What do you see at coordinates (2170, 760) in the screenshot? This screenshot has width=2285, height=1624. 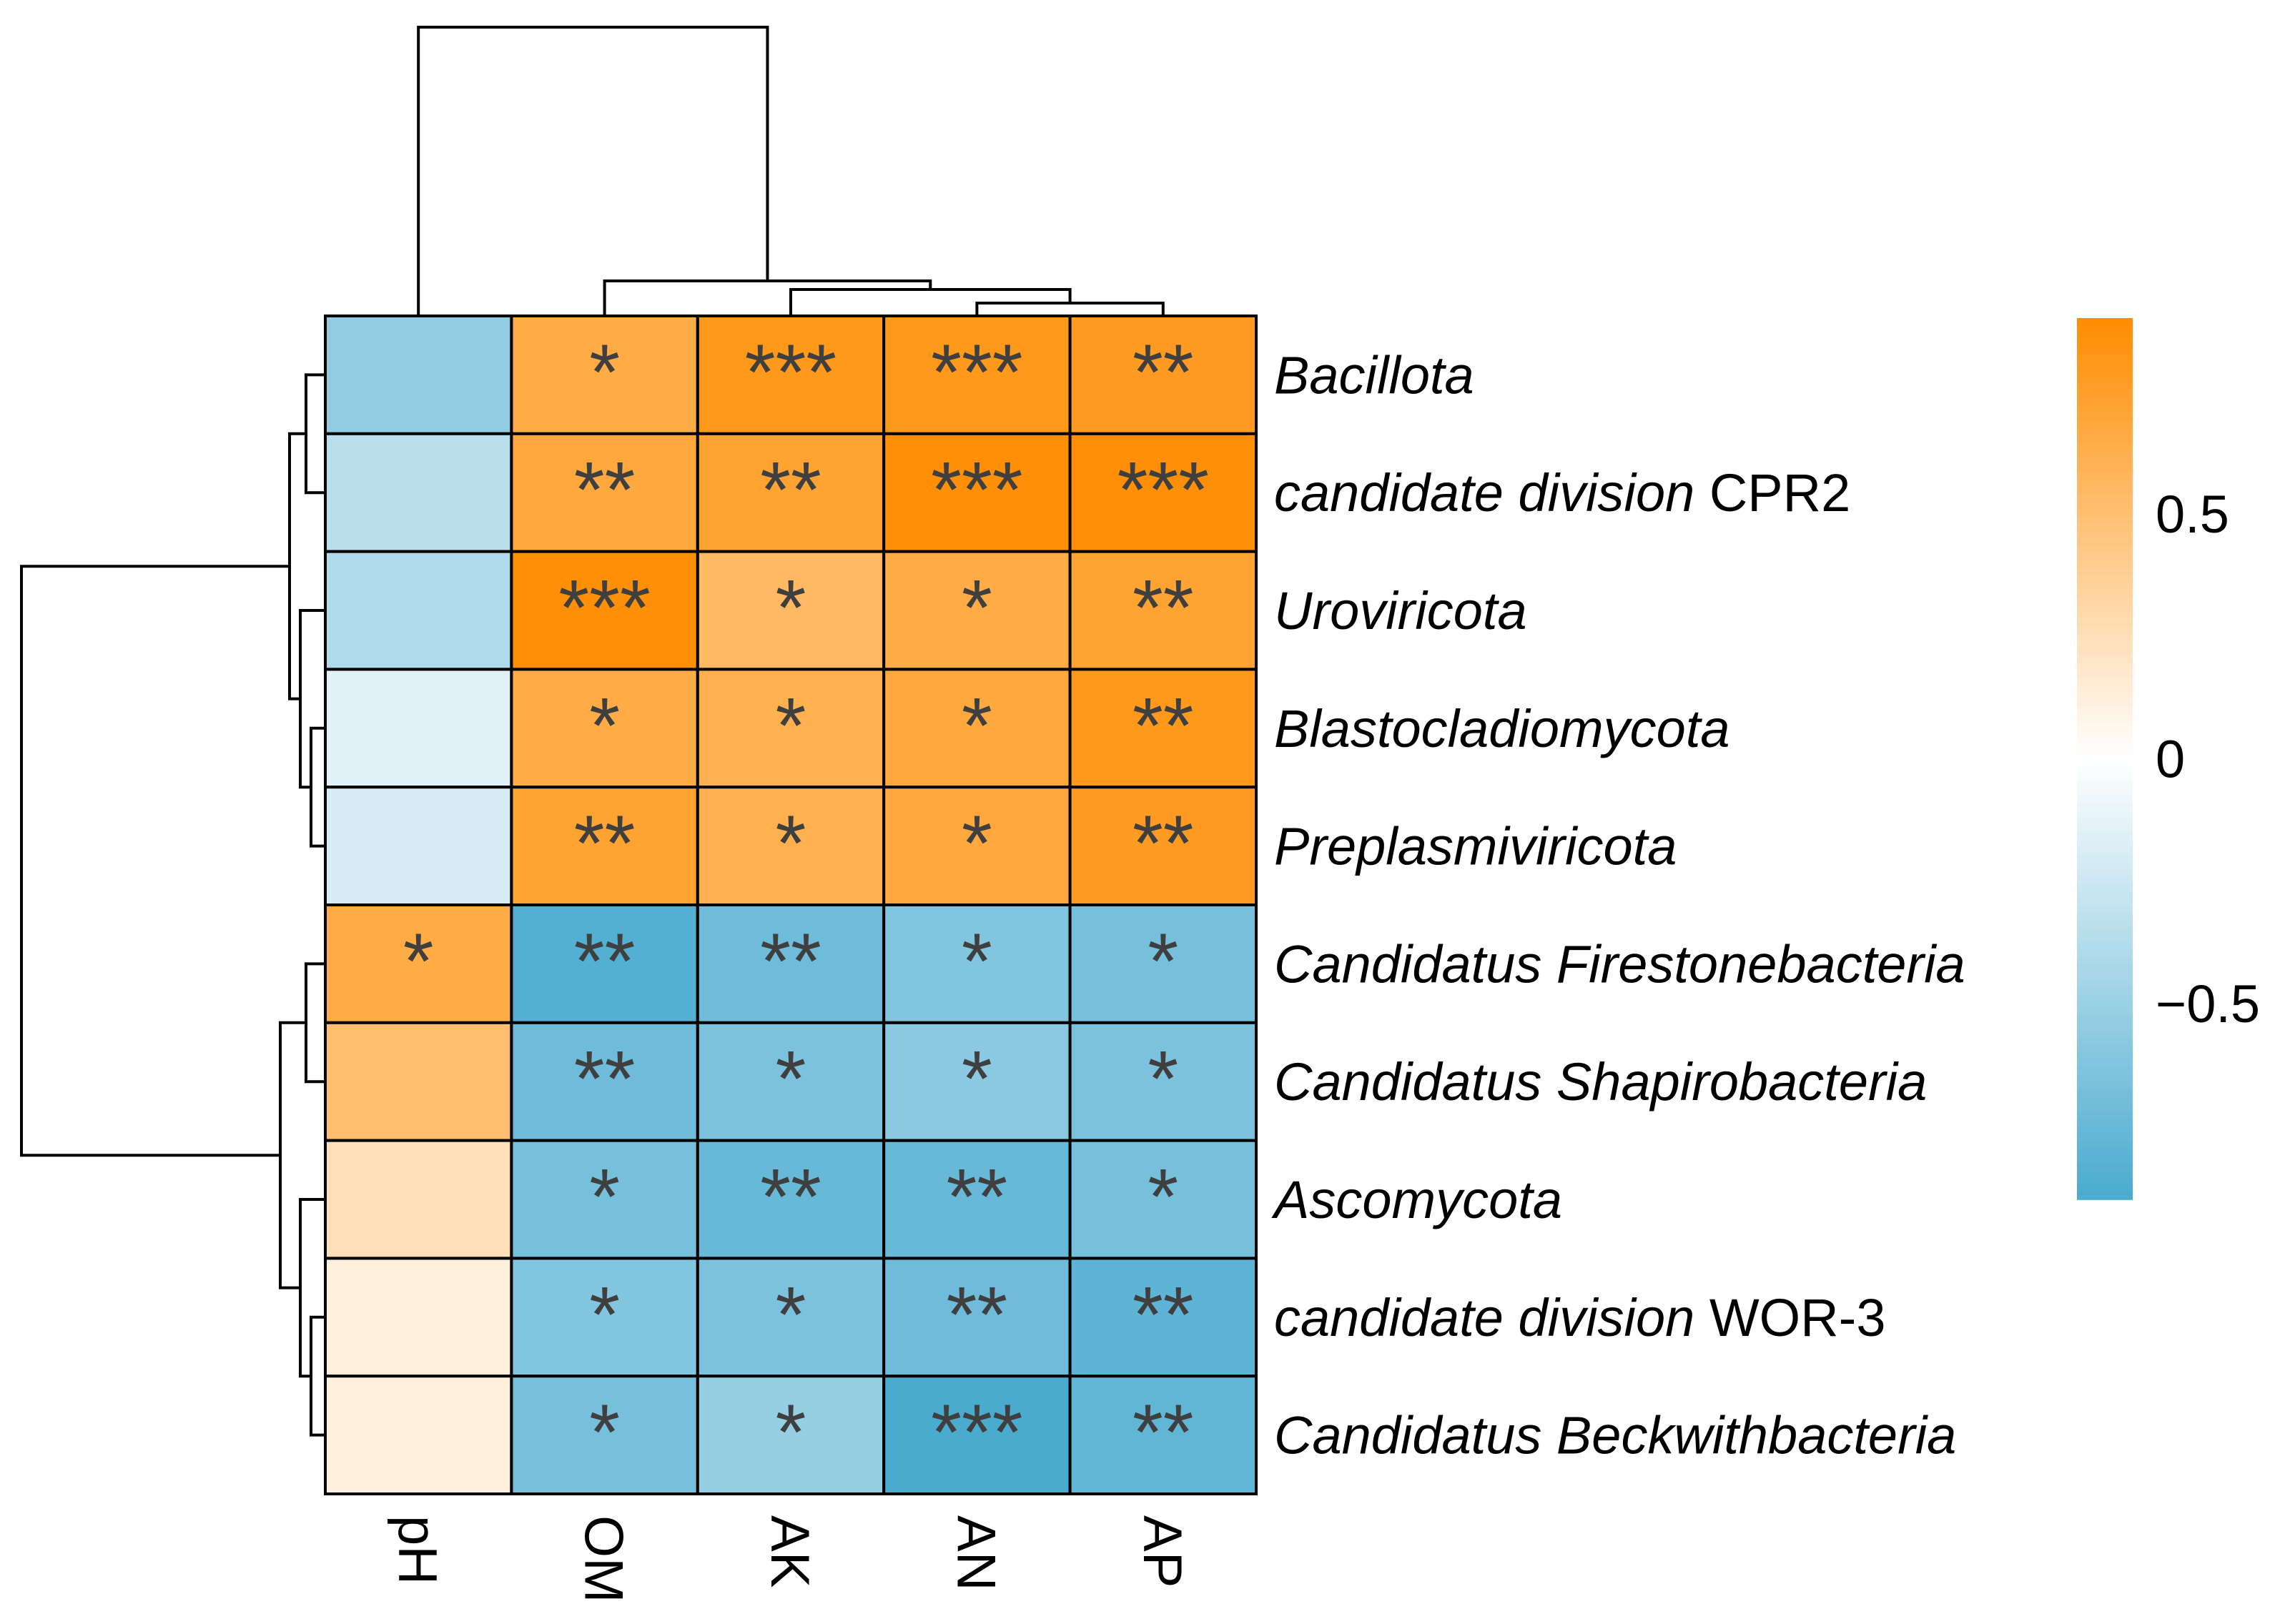 I see `legend-tick-label: 0` at bounding box center [2170, 760].